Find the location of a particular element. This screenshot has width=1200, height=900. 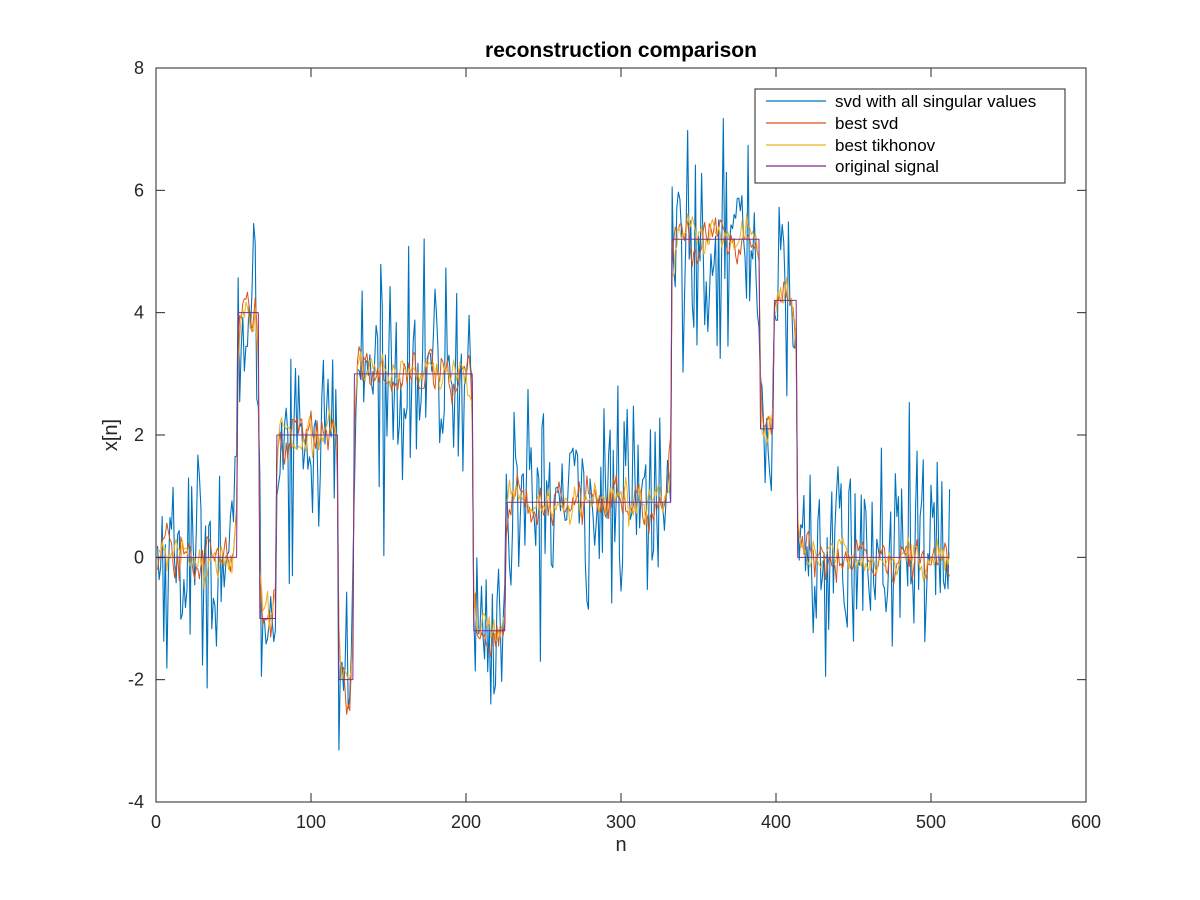

x-tick-label: 300 is located at coordinates (621, 822).